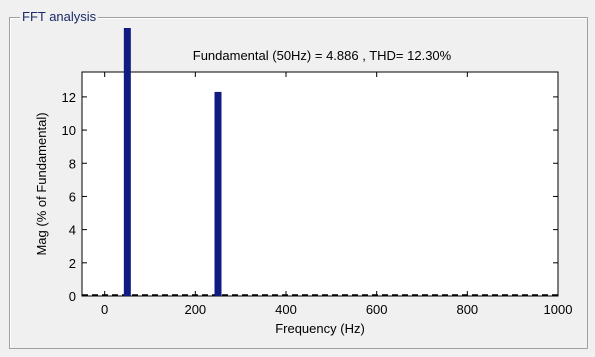  What do you see at coordinates (72, 263) in the screenshot?
I see `y-tick-label: 2` at bounding box center [72, 263].